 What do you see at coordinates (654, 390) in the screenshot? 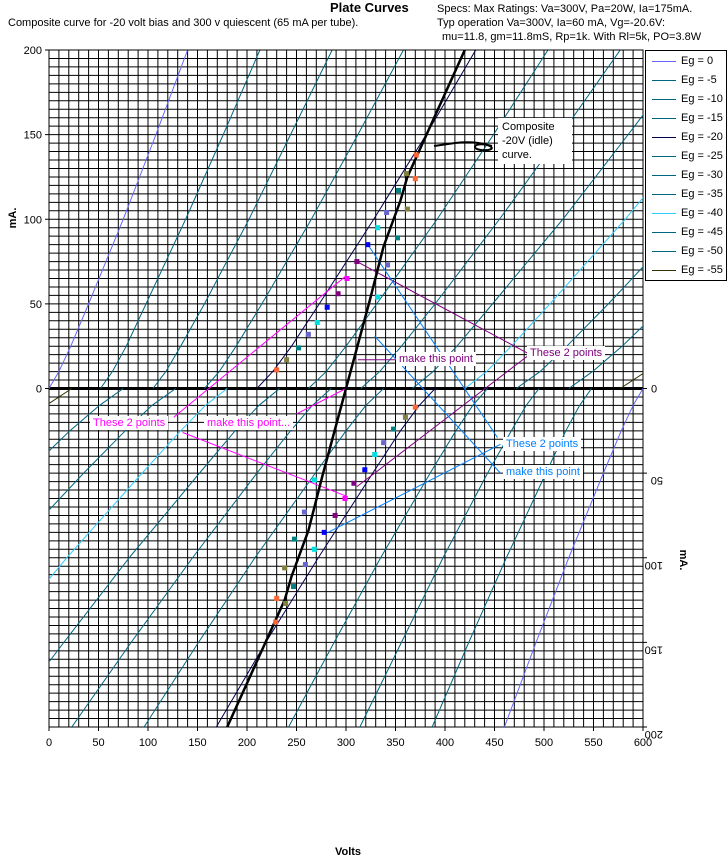
I see `y-tick-label-right: 0` at bounding box center [654, 390].